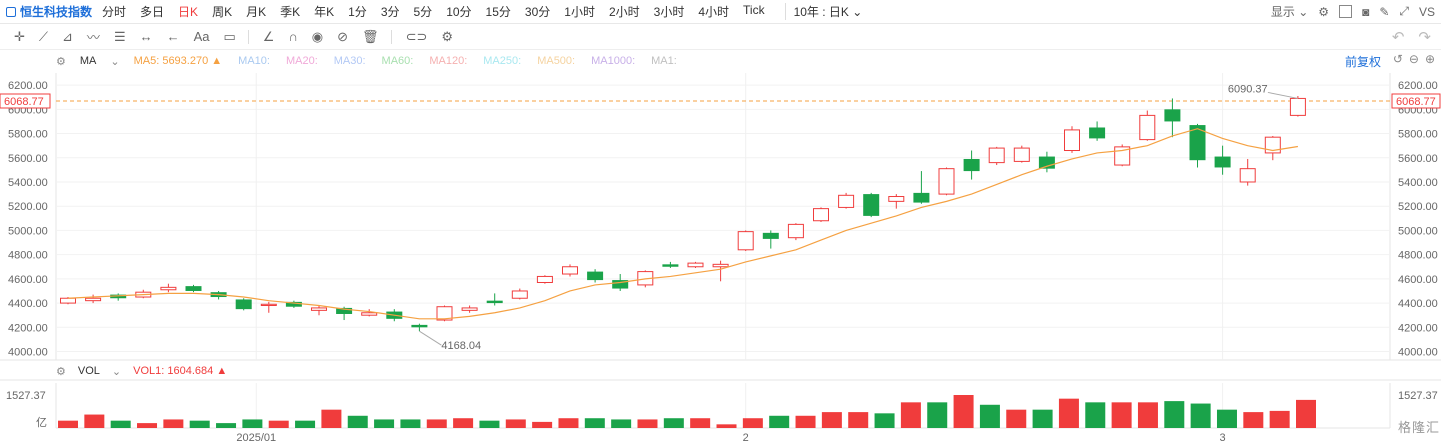  I want to click on magnet-icon: ∩, so click(293, 36).